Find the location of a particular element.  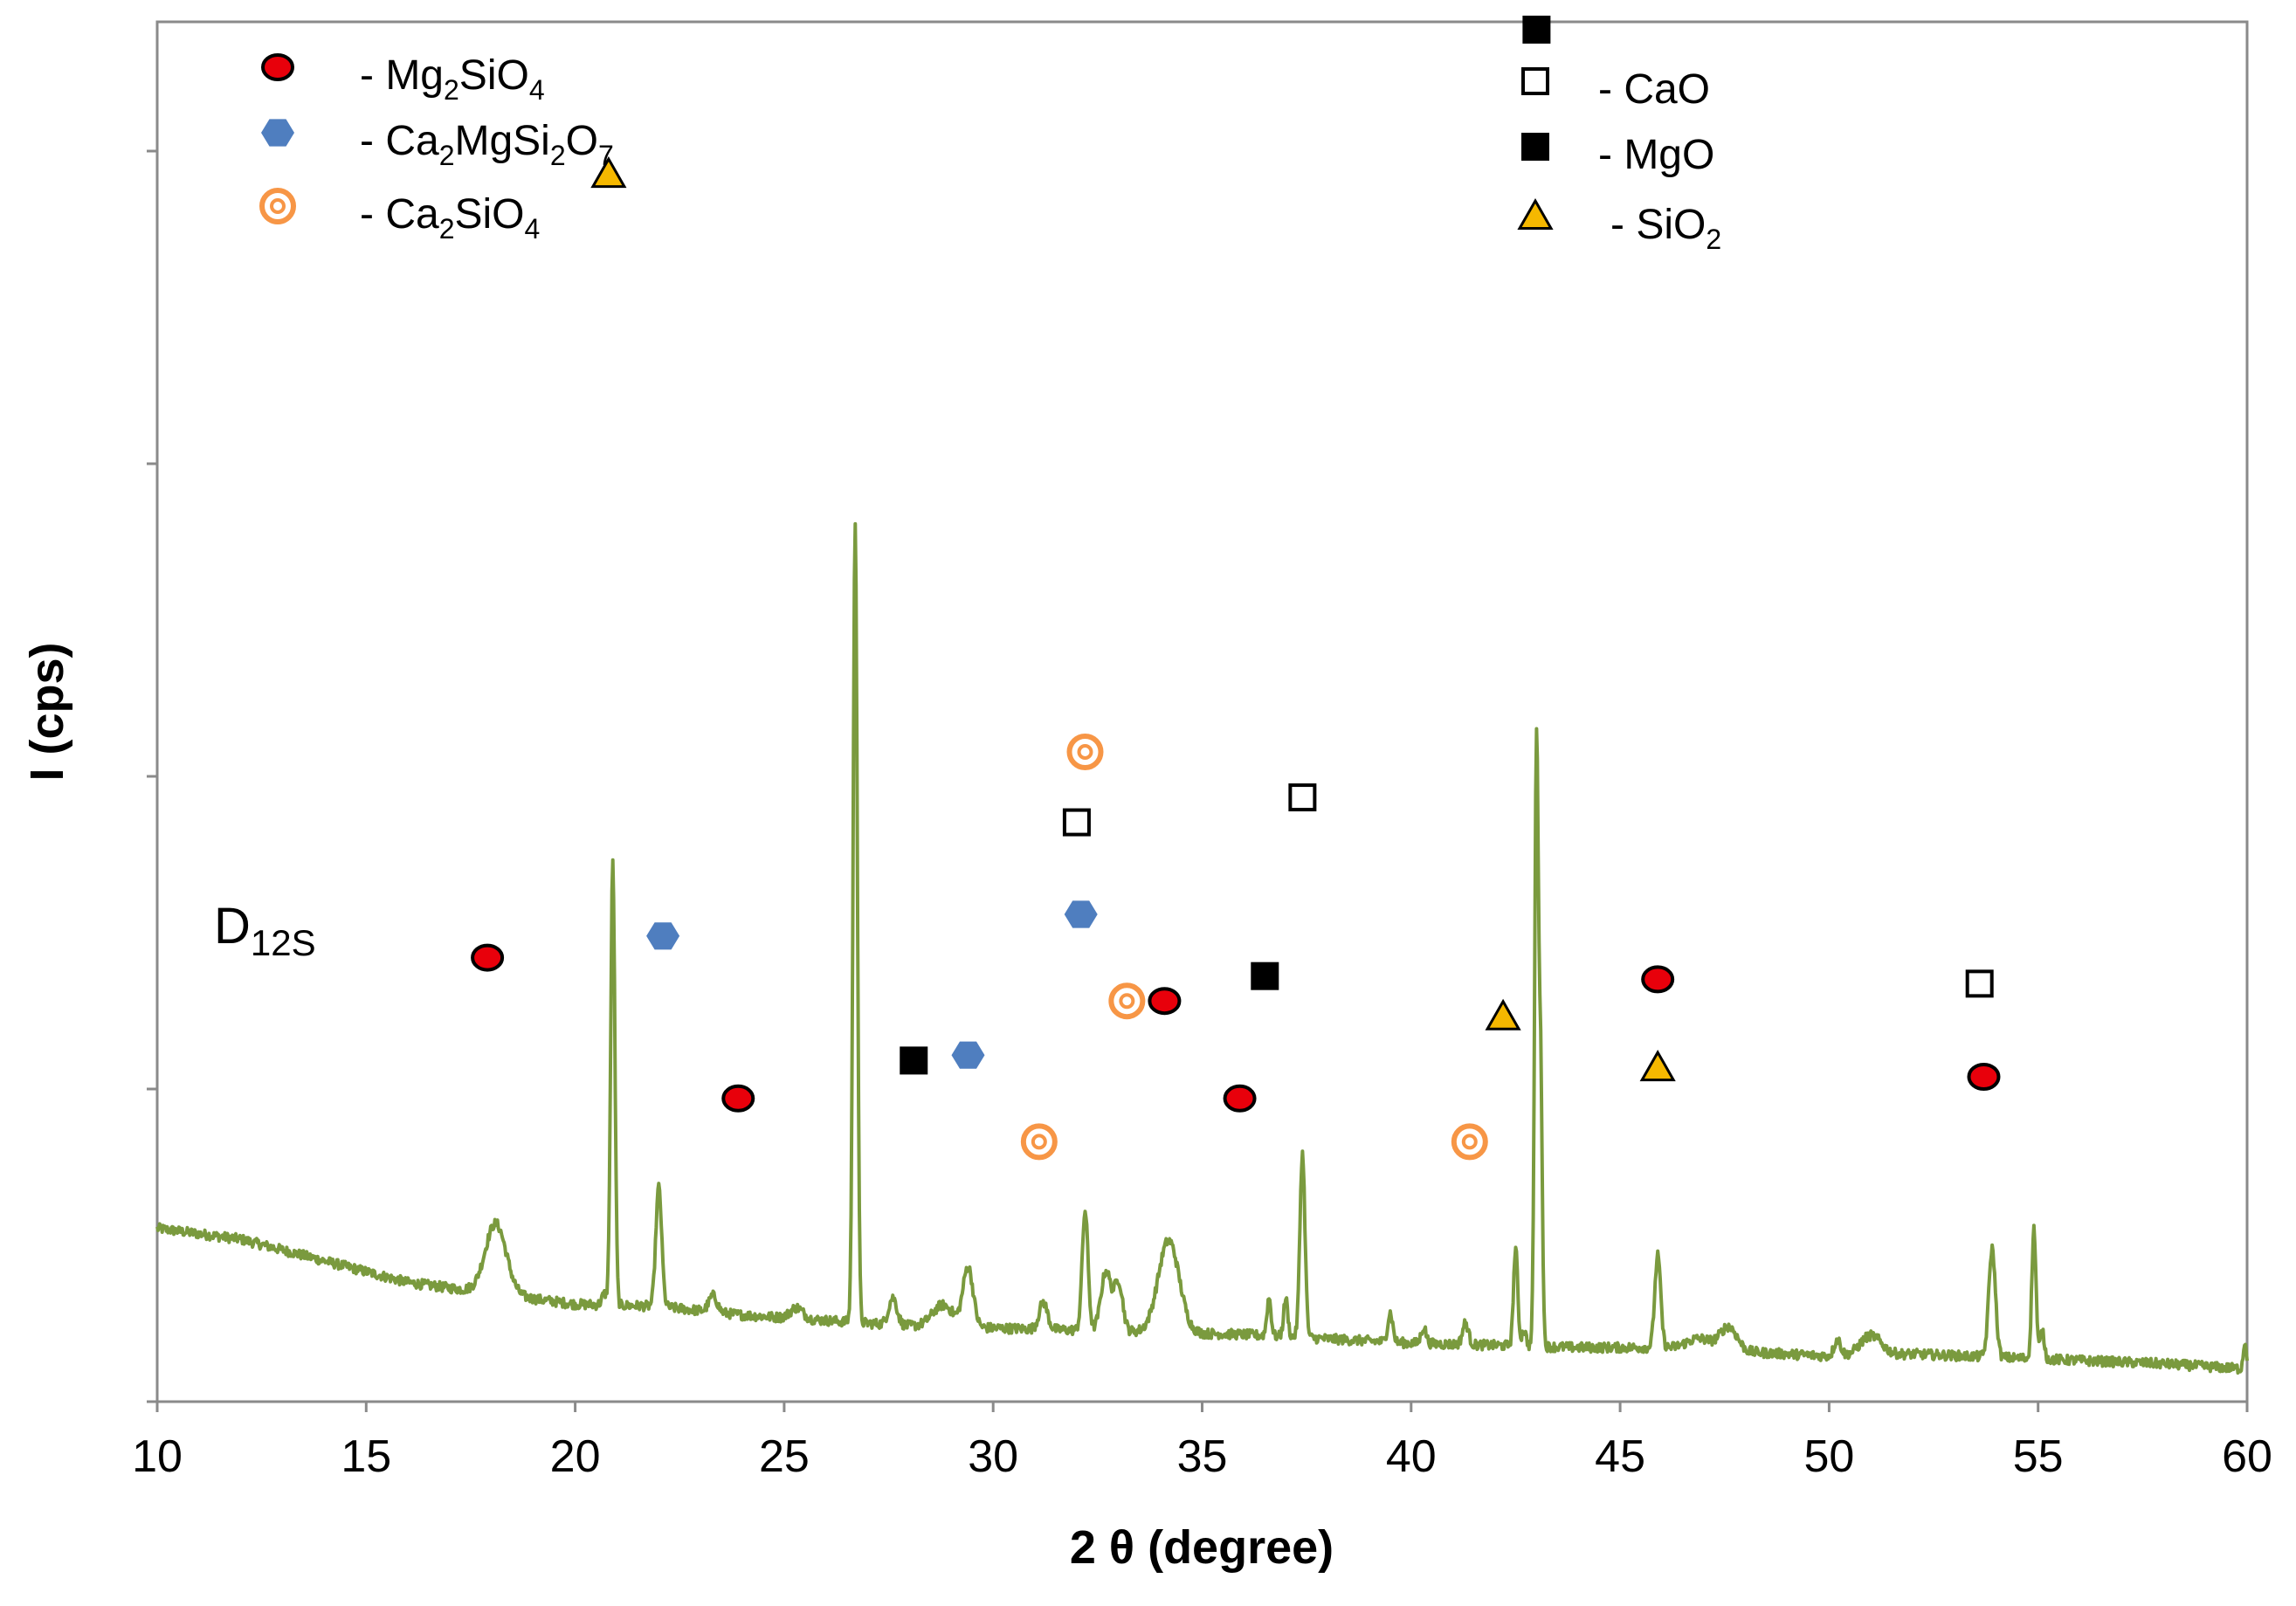

legend-item-ca2mgsi2o7: - Ca2MgSi2O7 is located at coordinates (437, 144).